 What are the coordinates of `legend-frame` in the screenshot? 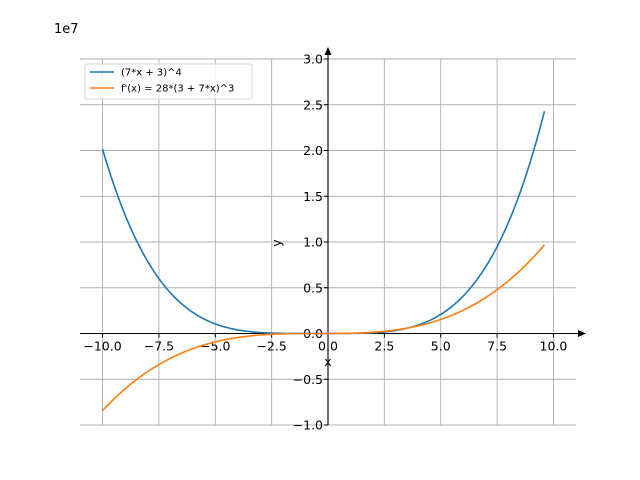 It's located at (168, 81).